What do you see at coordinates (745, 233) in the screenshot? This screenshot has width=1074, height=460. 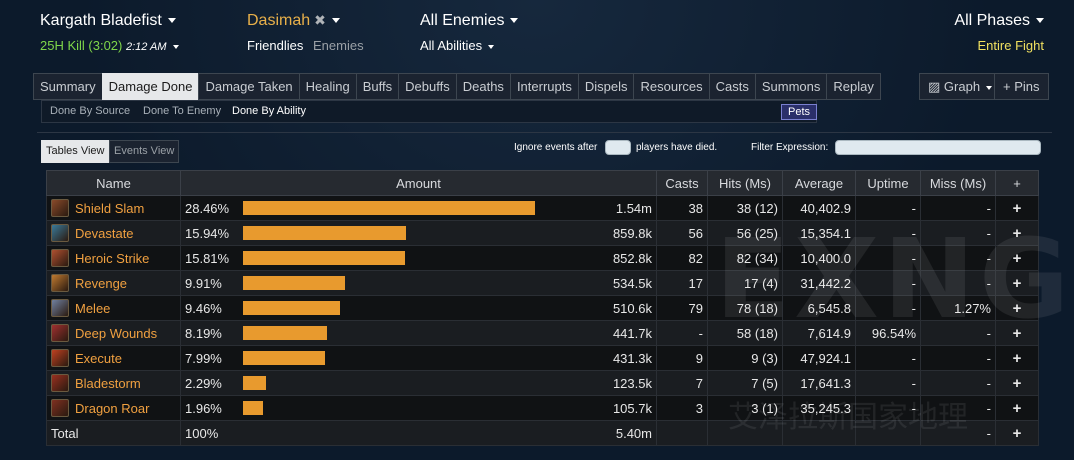 I see `hits-cell: 56 (25)` at bounding box center [745, 233].